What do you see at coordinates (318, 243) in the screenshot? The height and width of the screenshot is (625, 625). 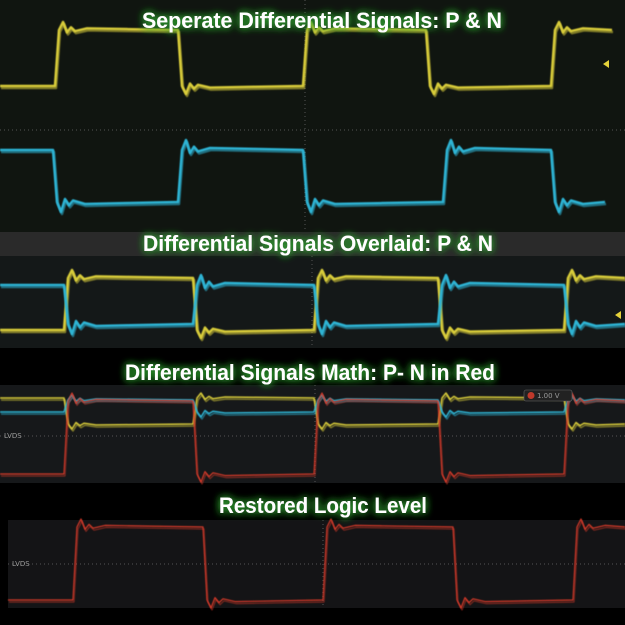 I see `panel-title: Differential Signals Overlaid: P & N` at bounding box center [318, 243].